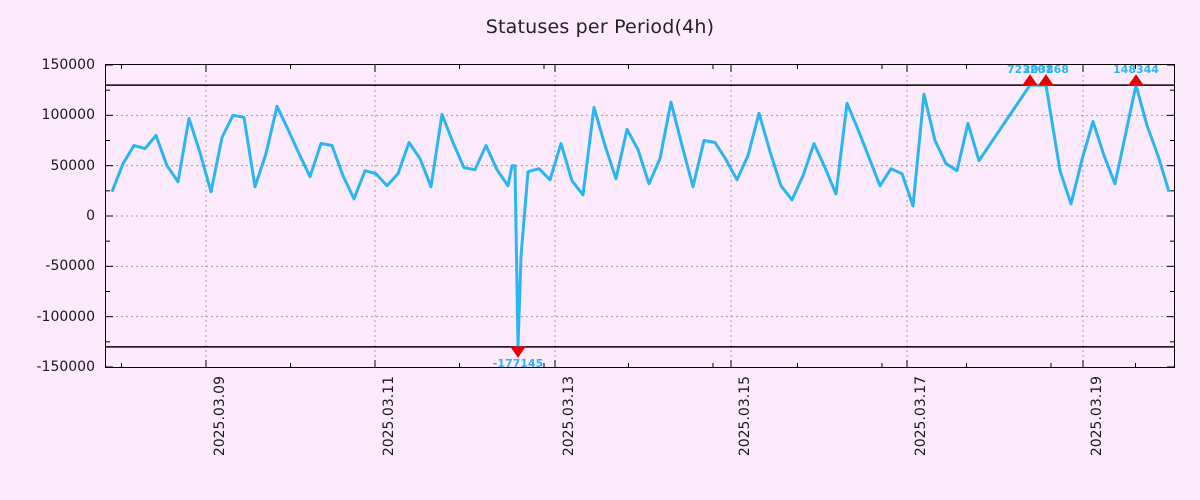 This screenshot has height=500, width=1200. Describe the element at coordinates (1136, 70) in the screenshot. I see `peak-value-label: 148344` at that location.